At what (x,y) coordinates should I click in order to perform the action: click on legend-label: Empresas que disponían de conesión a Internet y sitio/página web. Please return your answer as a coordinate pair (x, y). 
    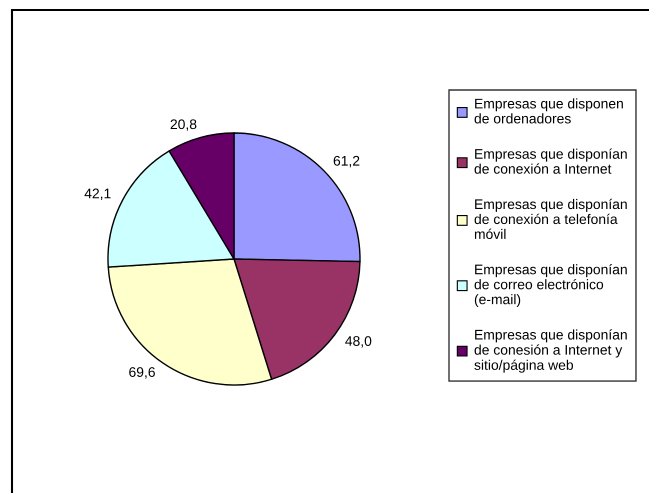
    Looking at the image, I should click on (550, 351).